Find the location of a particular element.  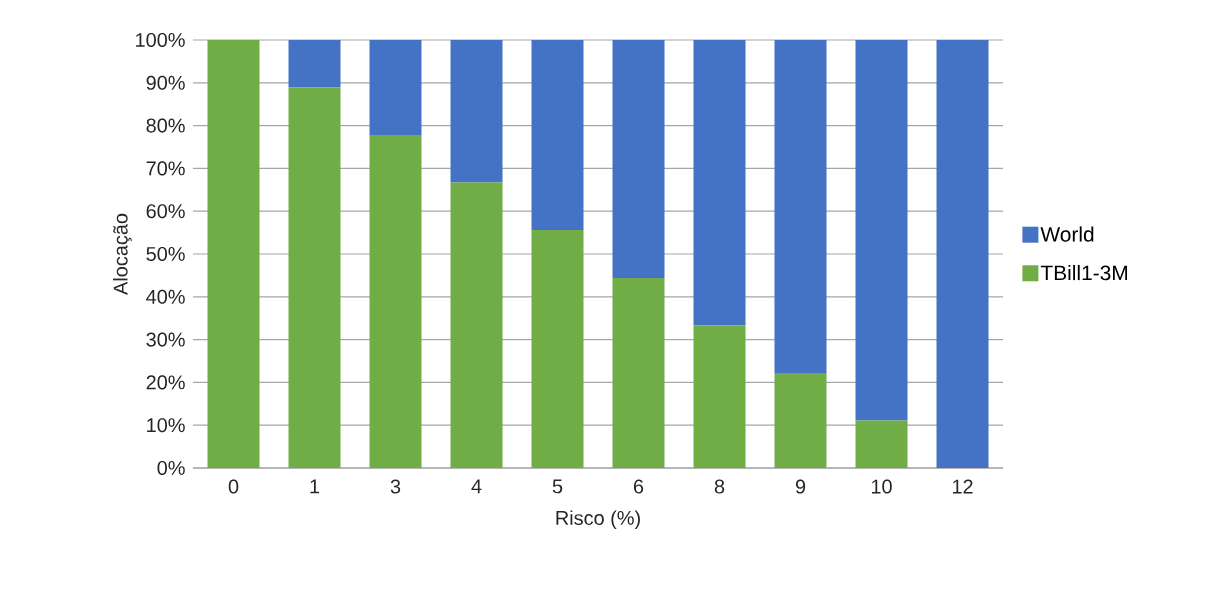

y-tick-label: 0% is located at coordinates (171, 468).